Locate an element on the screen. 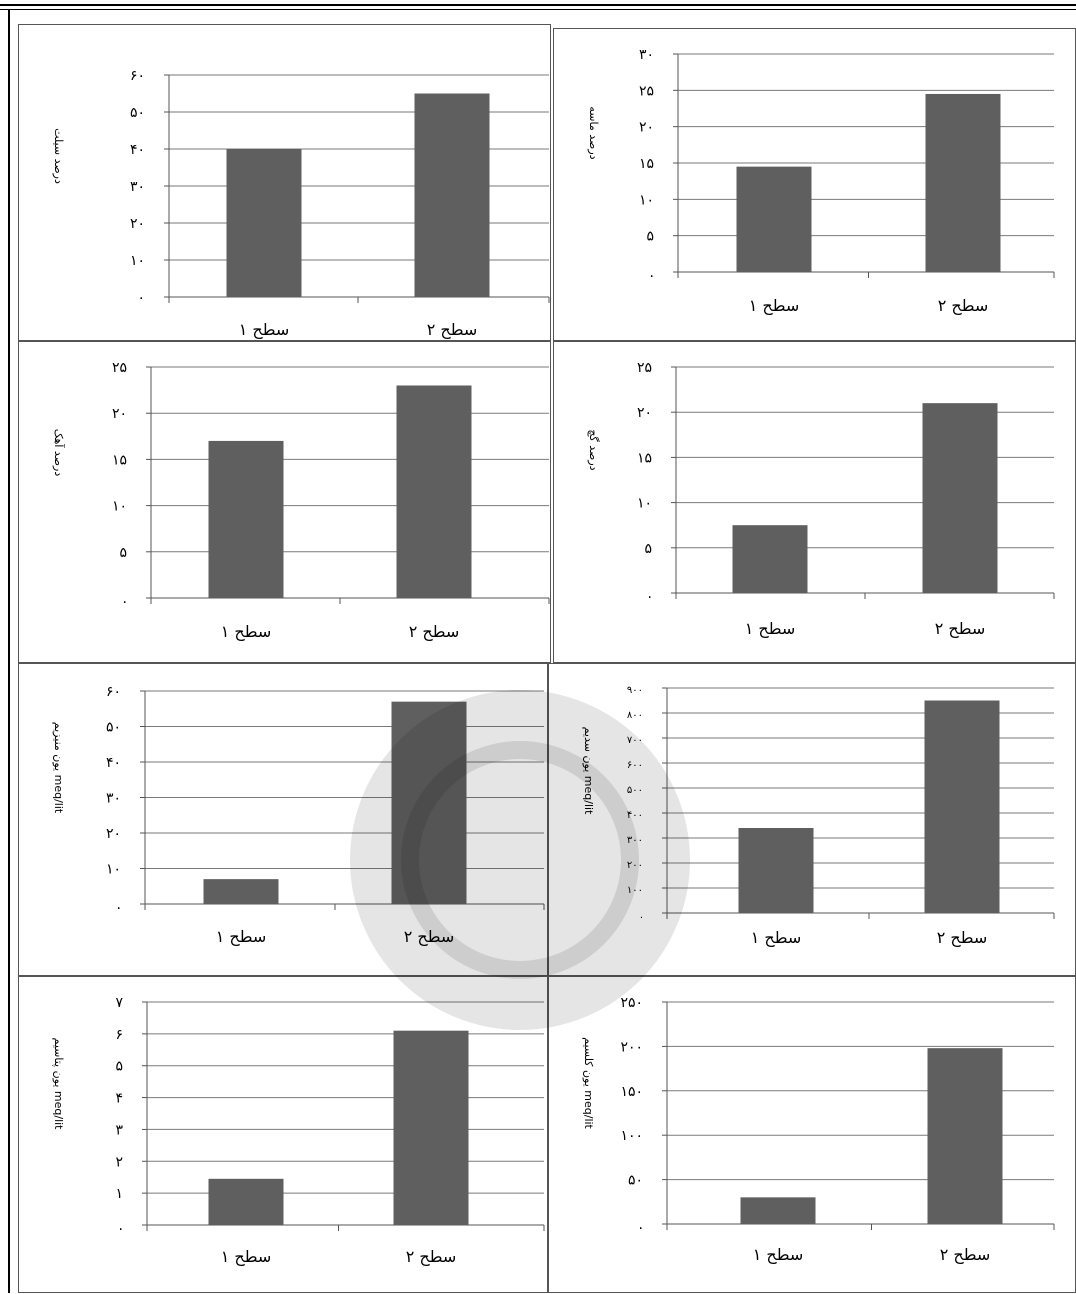 This screenshot has width=1076, height=1294. chart-svg-2: . ۵ ۱۰ ۱۵ ۲۰ ۲۵ ۳۰ سطح ۱ سطح ۲ درصد ماسه is located at coordinates (821, 181).